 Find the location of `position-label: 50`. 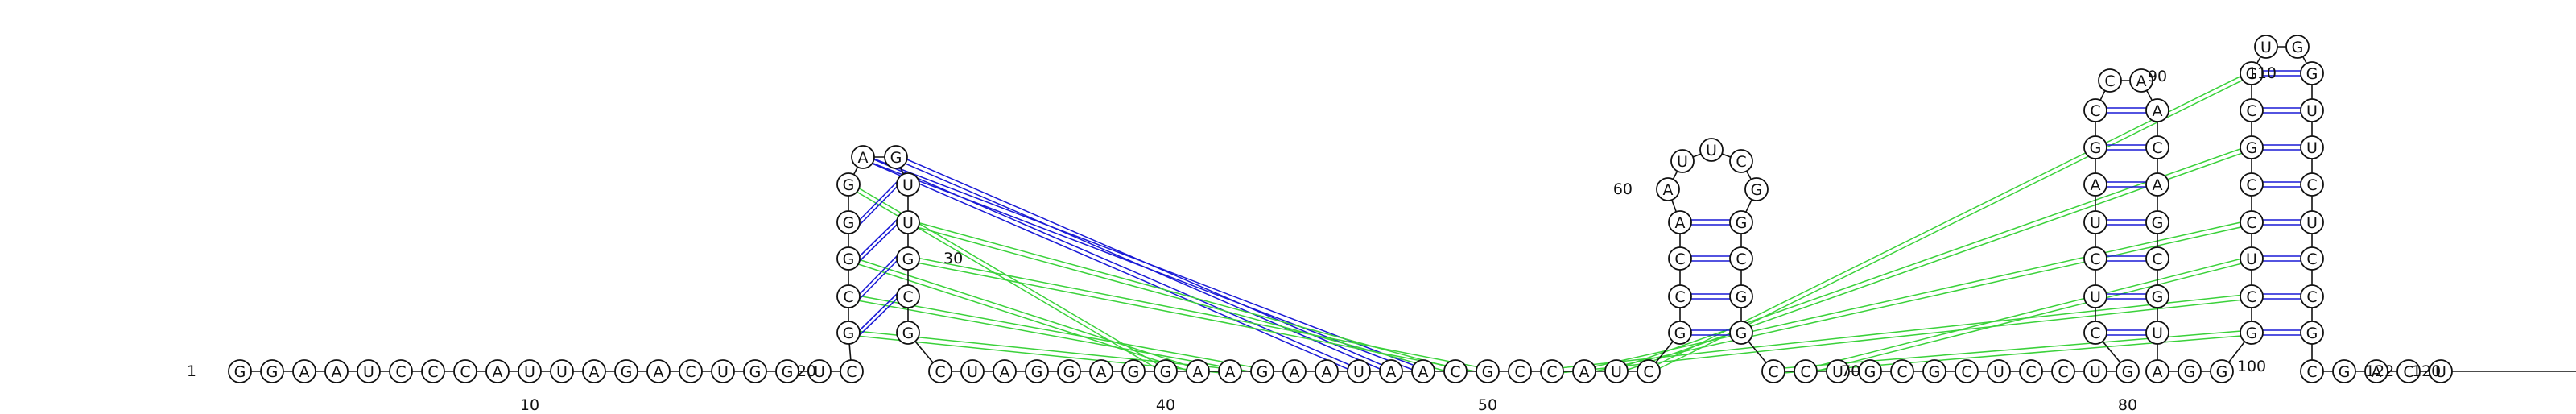

position-label: 50 is located at coordinates (1487, 405).